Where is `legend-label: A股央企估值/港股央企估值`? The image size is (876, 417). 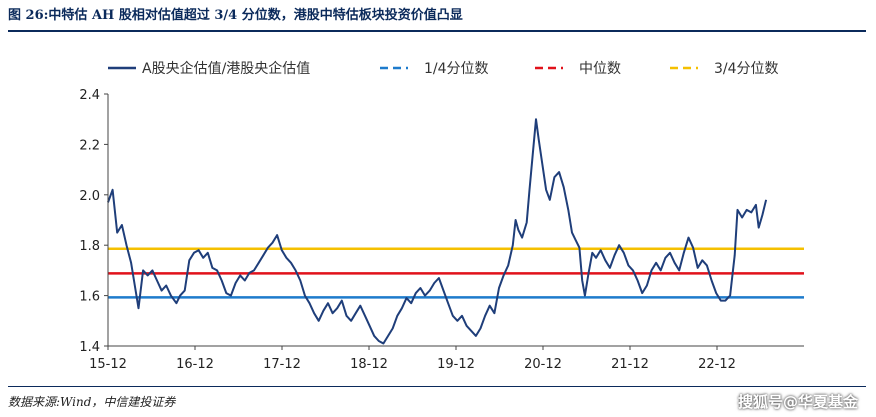 legend-label: A股央企估值/港股央企估值 is located at coordinates (226, 68).